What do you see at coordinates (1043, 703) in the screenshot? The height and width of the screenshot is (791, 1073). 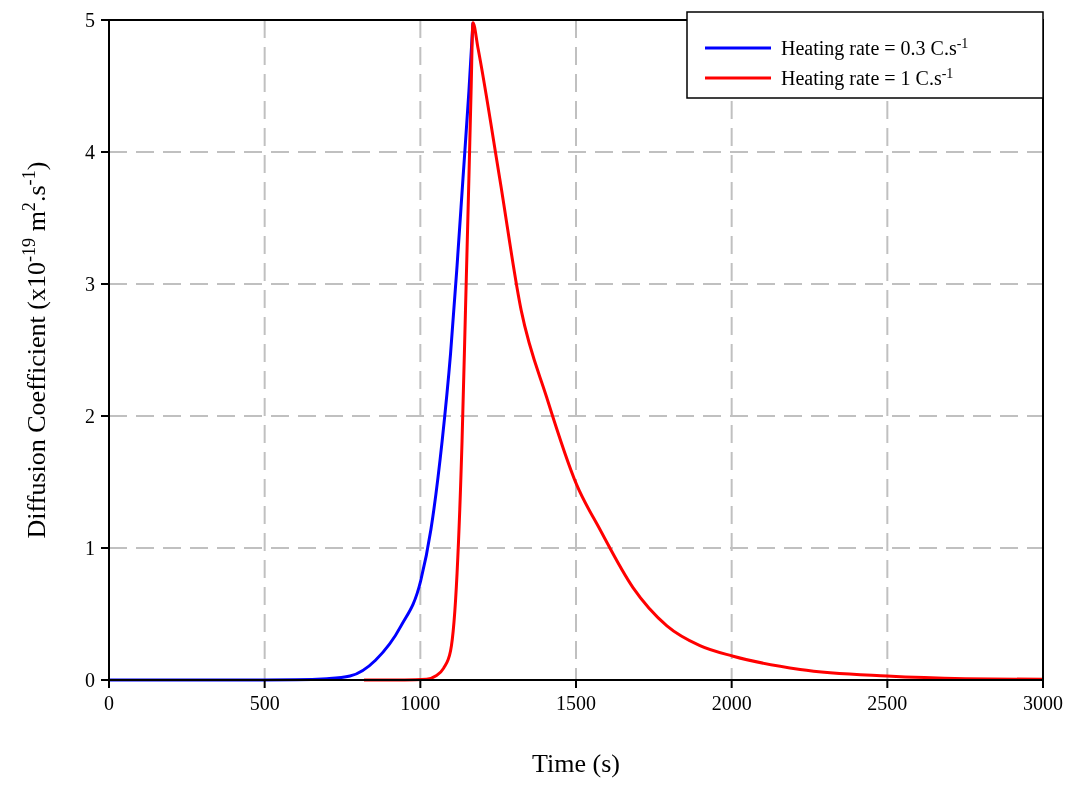 I see `x-tick-label: 3000` at bounding box center [1043, 703].